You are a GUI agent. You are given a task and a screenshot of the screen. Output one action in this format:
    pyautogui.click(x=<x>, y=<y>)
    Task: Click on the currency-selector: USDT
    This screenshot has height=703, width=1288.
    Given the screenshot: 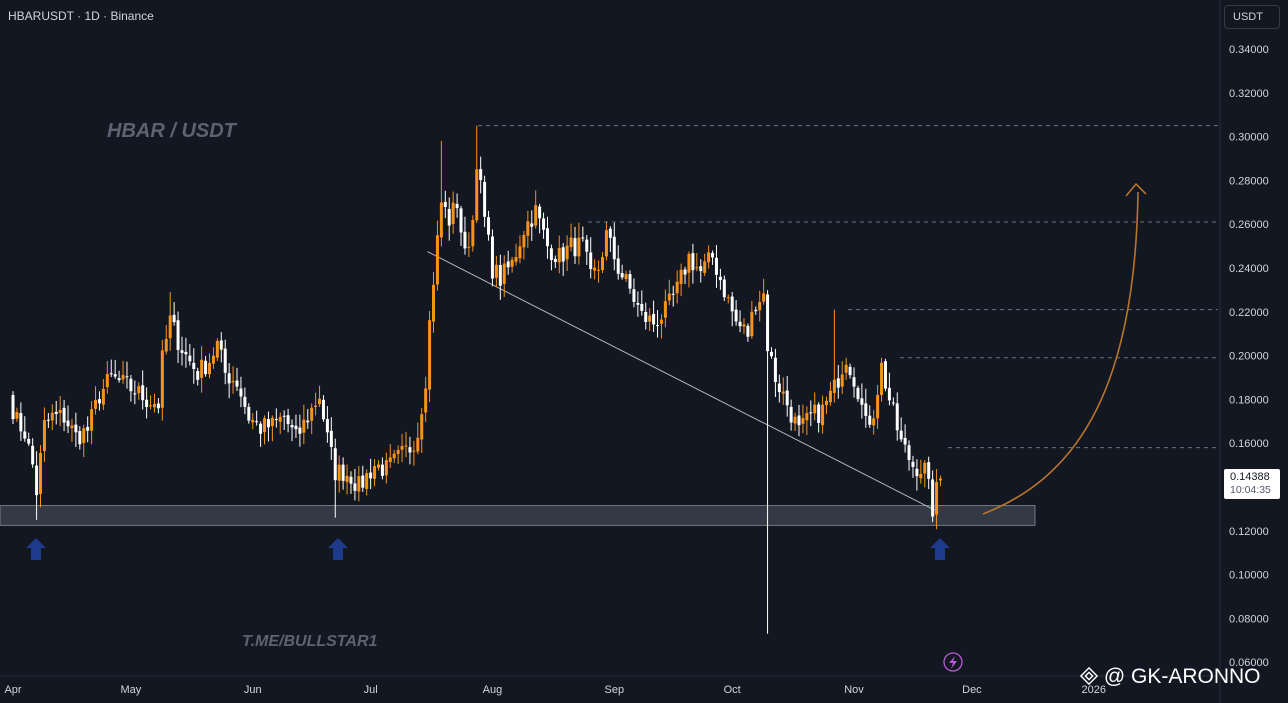 What is the action you would take?
    pyautogui.click(x=1252, y=17)
    